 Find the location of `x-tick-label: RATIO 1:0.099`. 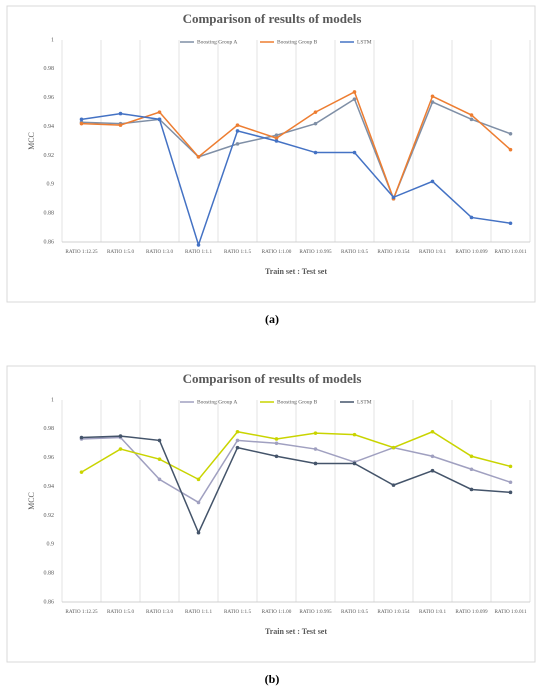

x-tick-label: RATIO 1:0.099 is located at coordinates (471, 252).